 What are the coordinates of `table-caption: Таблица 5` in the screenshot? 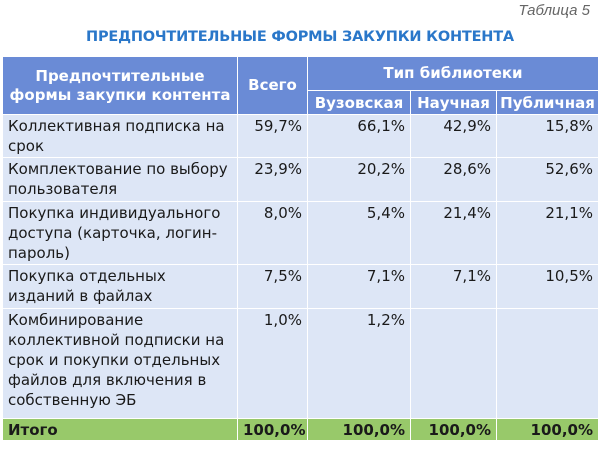 It's located at (554, 10).